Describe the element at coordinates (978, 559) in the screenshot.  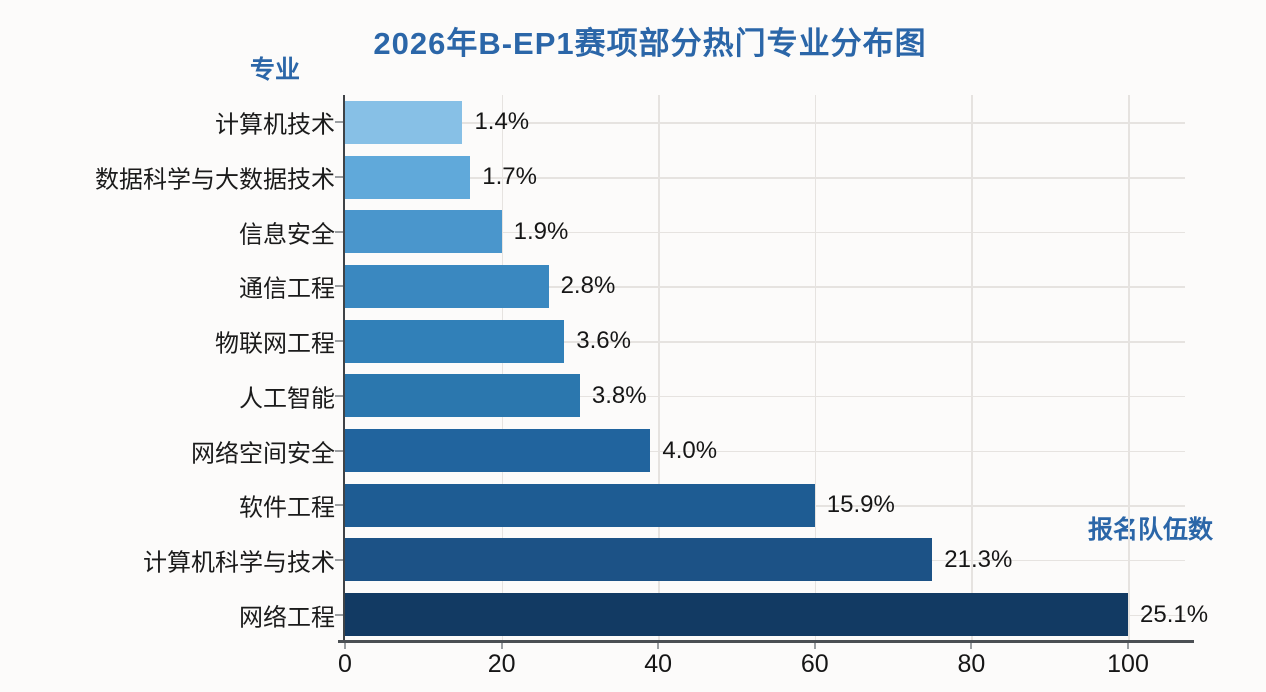
I see `value-label: 21.3%` at that location.